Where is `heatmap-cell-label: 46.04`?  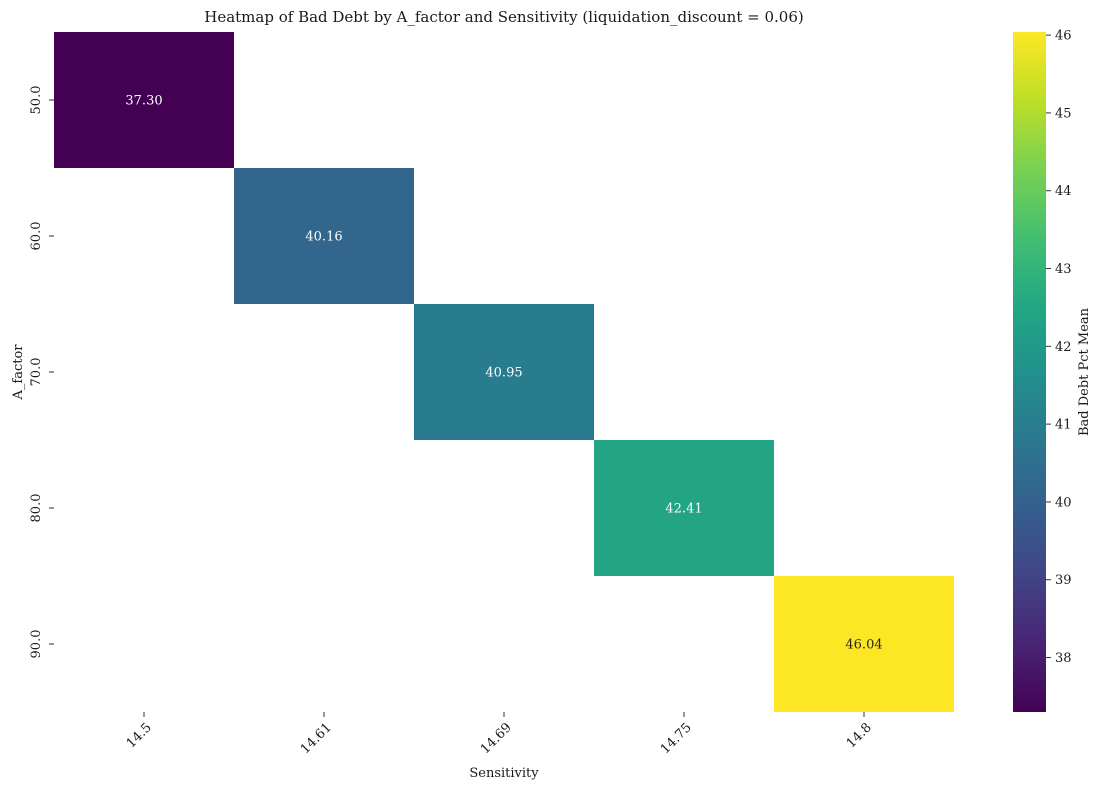 heatmap-cell-label: 46.04 is located at coordinates (863, 645).